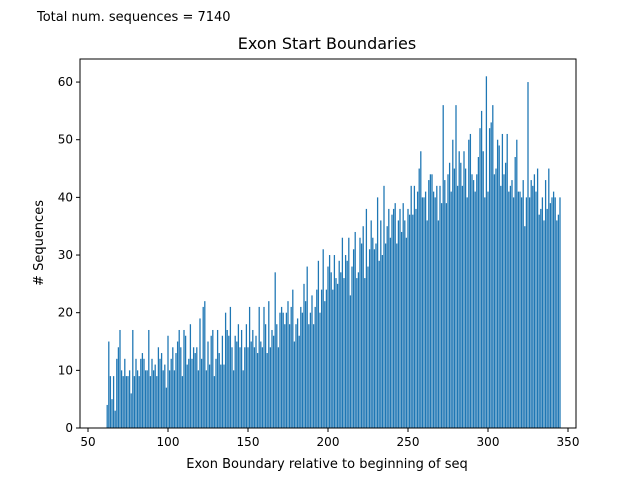  Describe the element at coordinates (568, 442) in the screenshot. I see `x-tick-label: 350` at that location.